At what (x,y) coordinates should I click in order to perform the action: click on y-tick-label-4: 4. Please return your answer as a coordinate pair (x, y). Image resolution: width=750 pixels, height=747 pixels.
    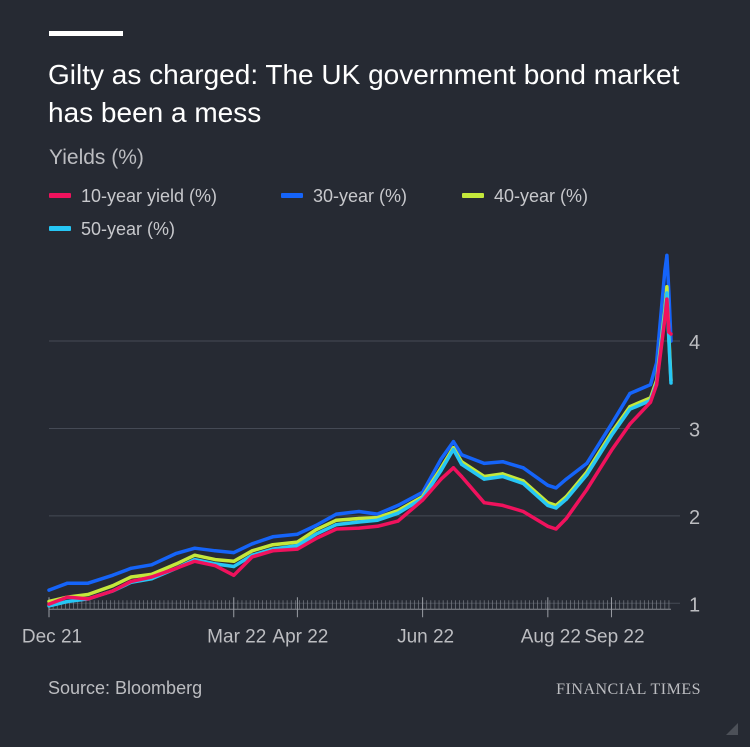
    Looking at the image, I should click on (694, 343).